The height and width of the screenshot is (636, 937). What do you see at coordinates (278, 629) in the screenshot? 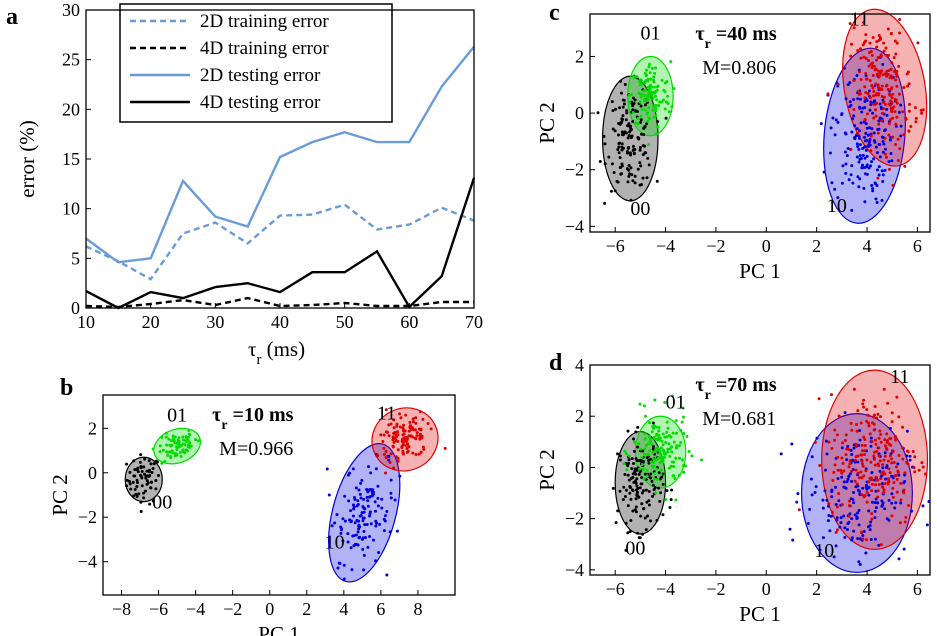
I see `x-axis-label: PC 1` at bounding box center [278, 629].